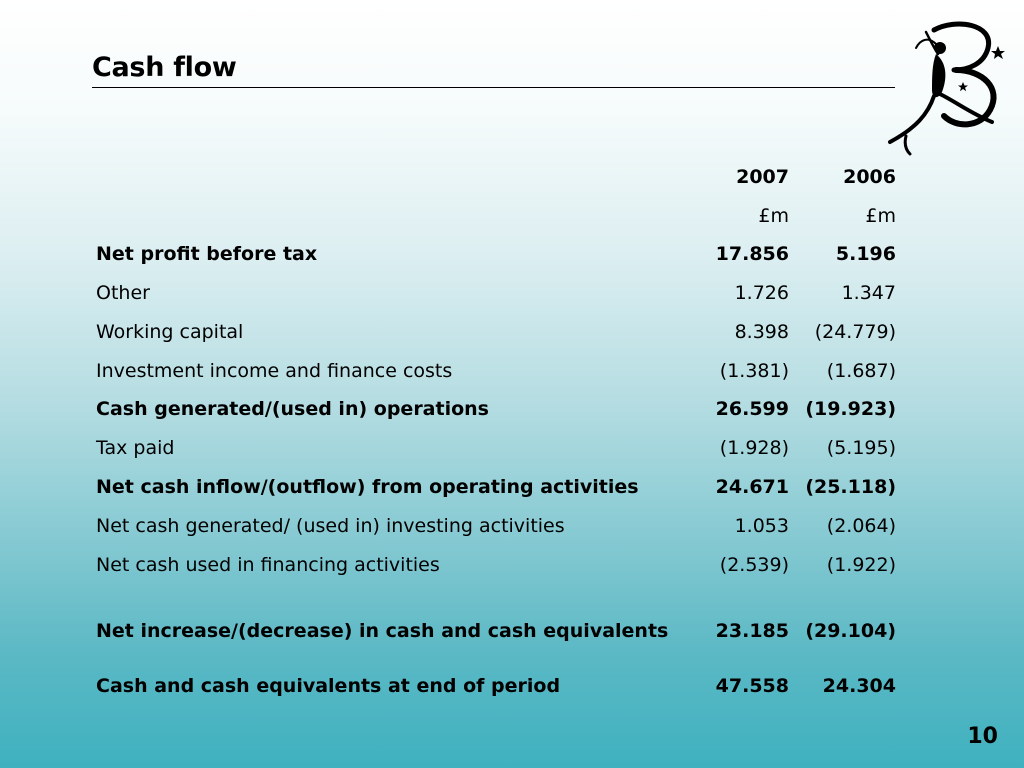 The height and width of the screenshot is (768, 1024). Describe the element at coordinates (170, 332) in the screenshot. I see `row-label: Working capital` at that location.